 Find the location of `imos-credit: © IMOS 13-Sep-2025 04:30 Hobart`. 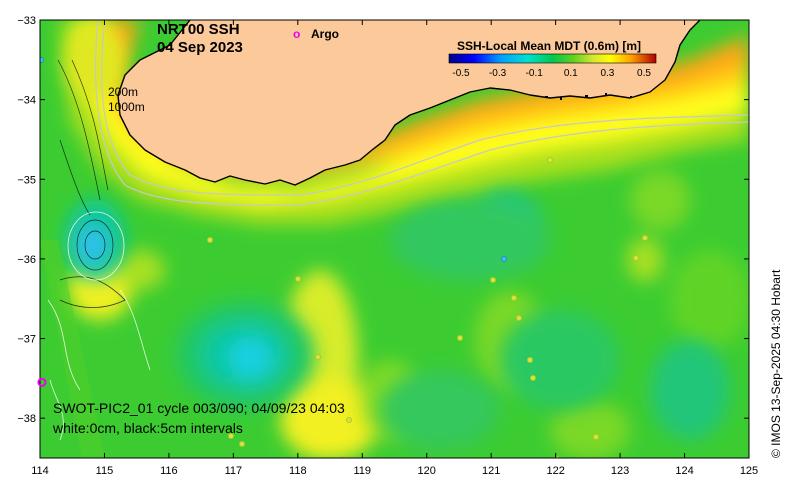

imos-credit: © IMOS 13-Sep-2025 04:30 Hobart is located at coordinates (776, 363).